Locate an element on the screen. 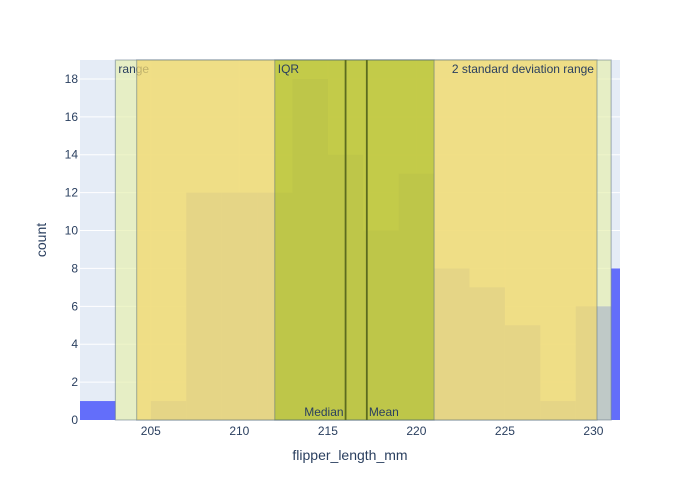  x-axis-title: flipper_length_mm is located at coordinates (349, 455).